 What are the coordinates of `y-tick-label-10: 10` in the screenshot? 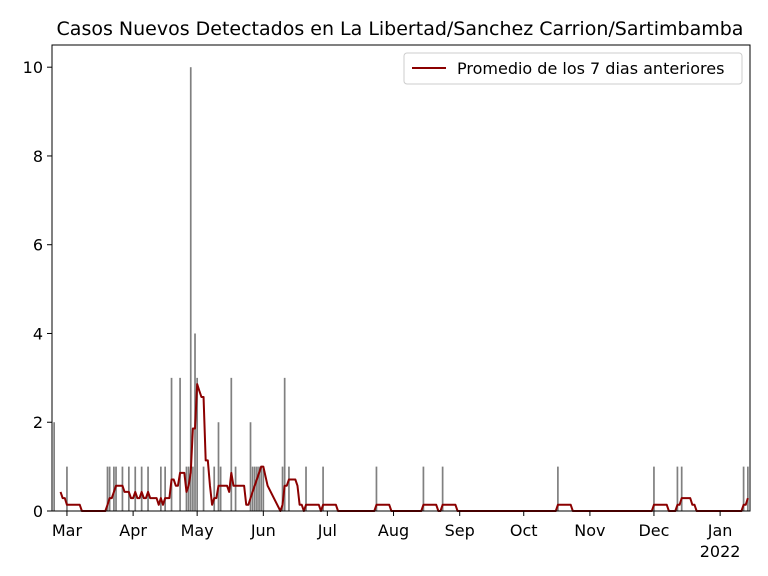 It's located at (33, 67).